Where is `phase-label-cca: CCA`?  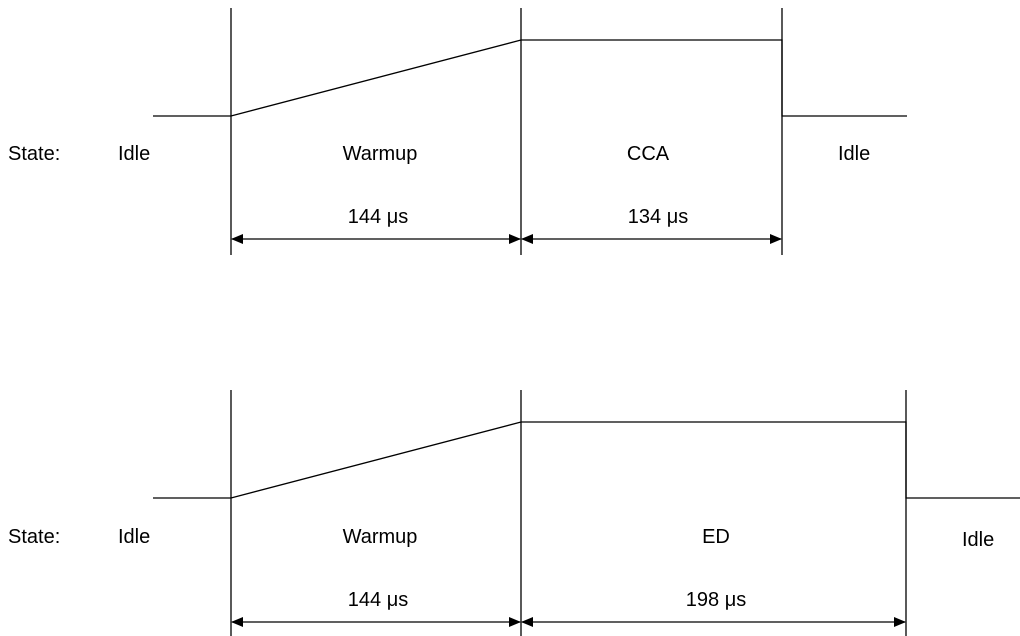
phase-label-cca: CCA is located at coordinates (648, 154).